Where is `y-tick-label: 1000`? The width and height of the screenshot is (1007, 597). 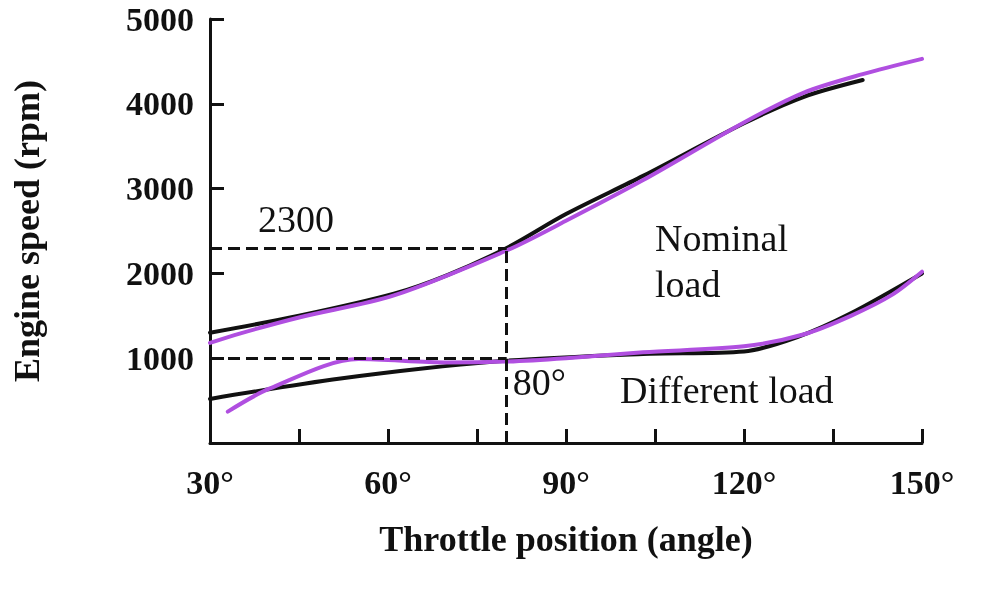
y-tick-label: 1000 is located at coordinates (160, 358).